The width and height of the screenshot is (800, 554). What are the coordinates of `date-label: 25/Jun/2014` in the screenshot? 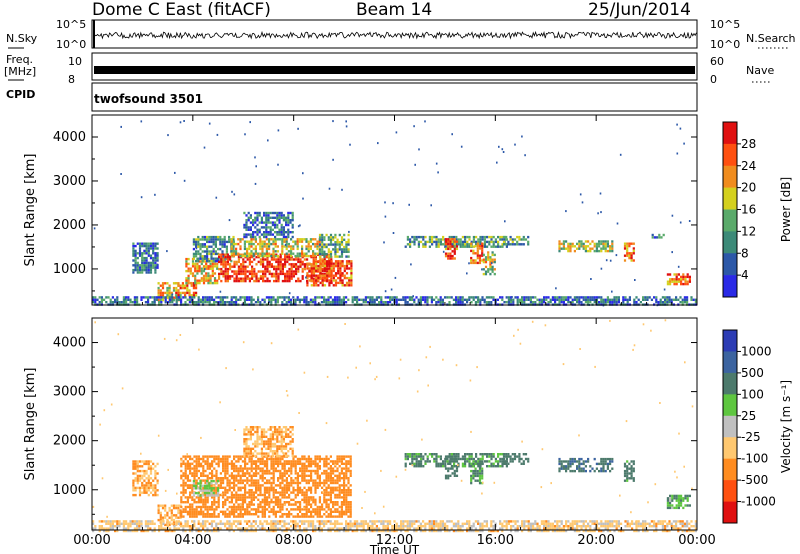 It's located at (639, 10).